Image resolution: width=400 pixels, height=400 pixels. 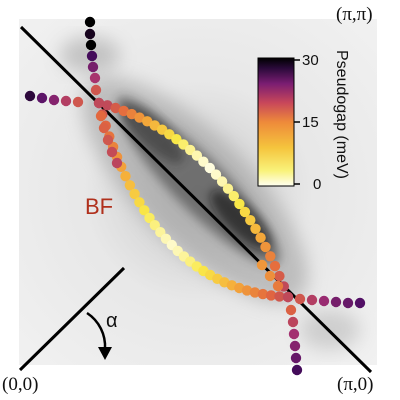 What do you see at coordinates (96, 330) in the screenshot?
I see `angle-arc` at bounding box center [96, 330].